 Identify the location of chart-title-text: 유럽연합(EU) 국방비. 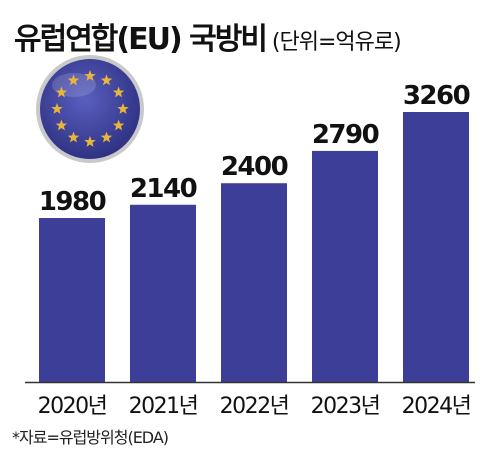
(141, 39).